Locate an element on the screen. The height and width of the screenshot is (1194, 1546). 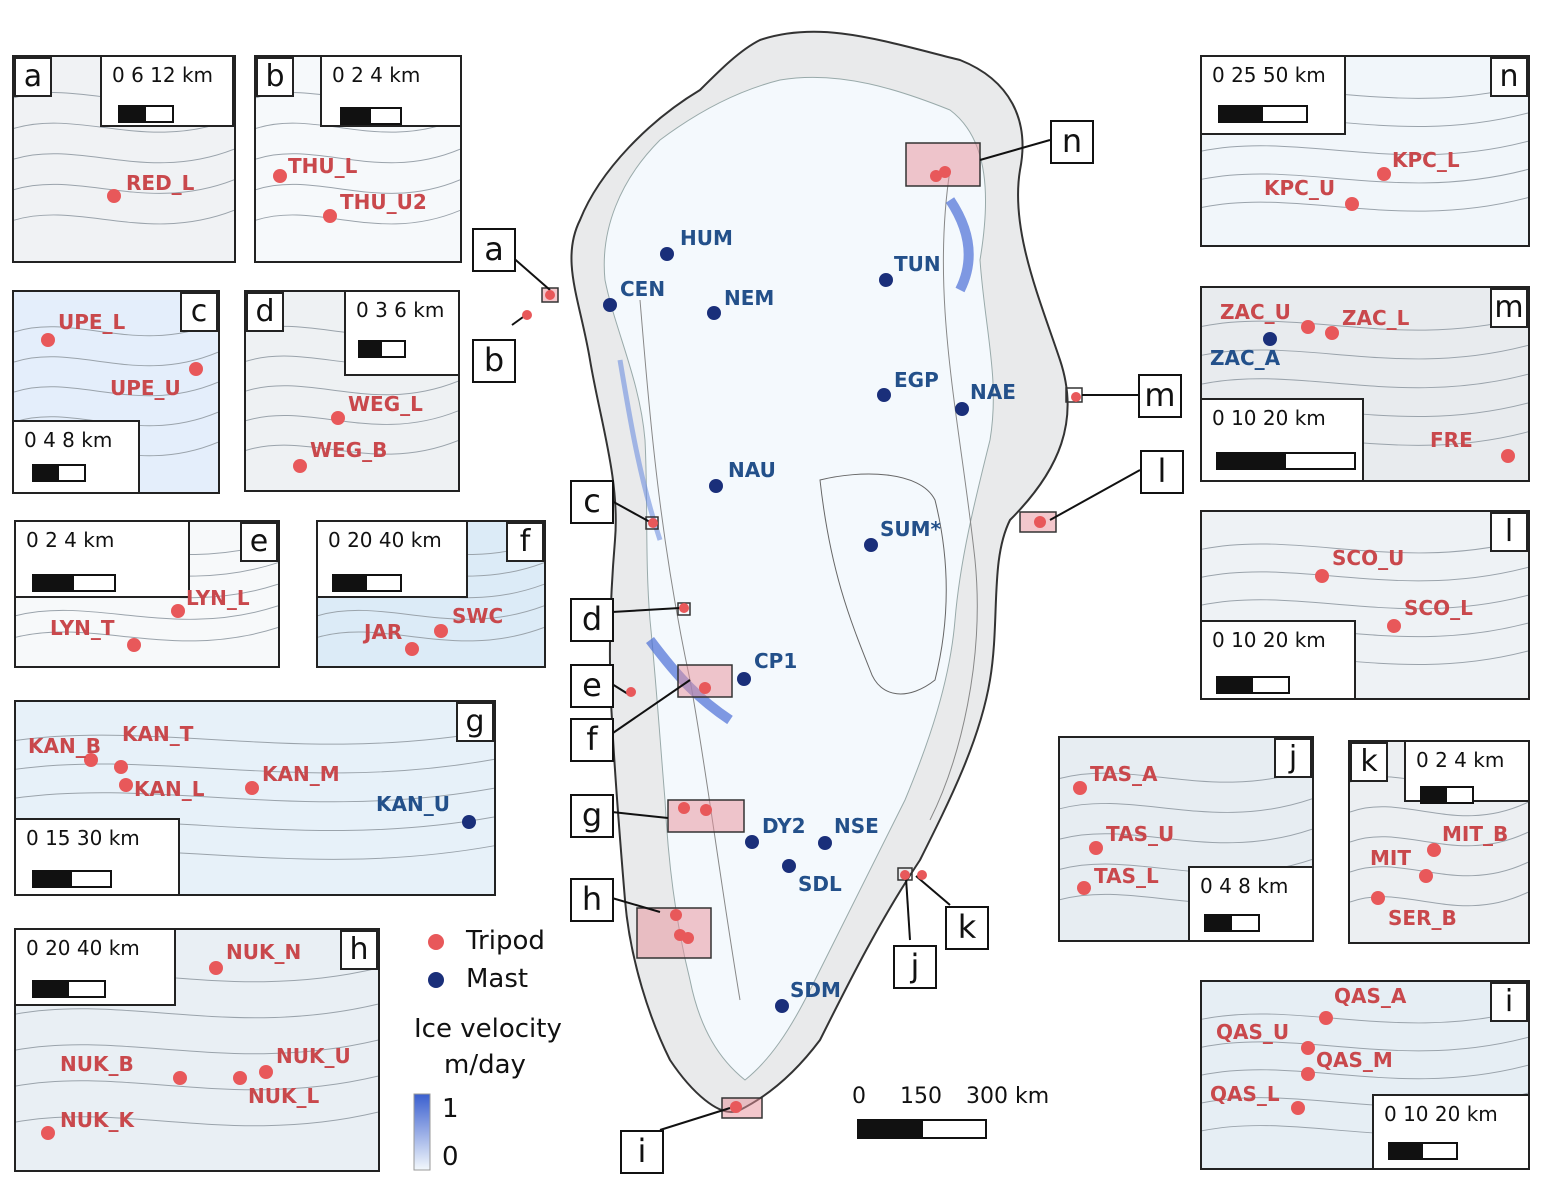
callout-k: k is located at coordinates (967, 928).